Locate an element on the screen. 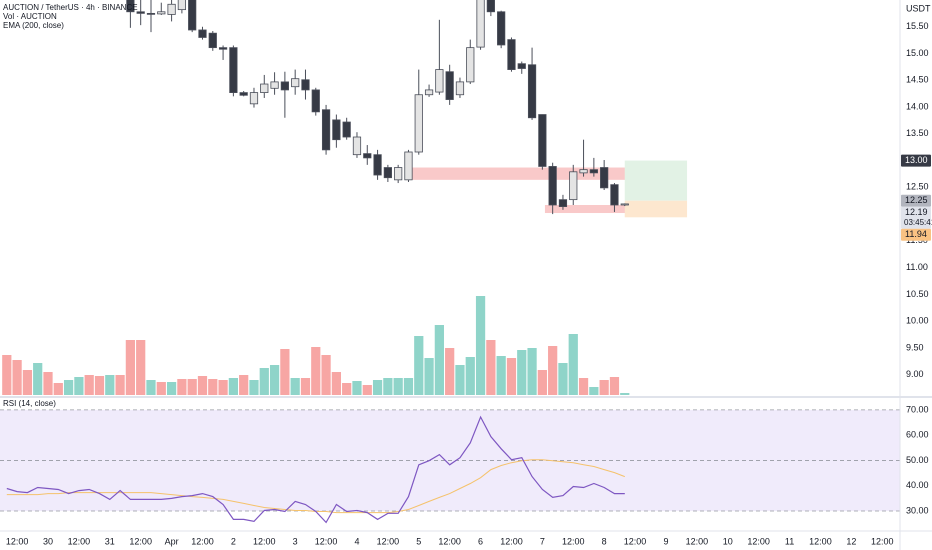 The width and height of the screenshot is (932, 550). y-tick-label: 13.50 is located at coordinates (917, 133).